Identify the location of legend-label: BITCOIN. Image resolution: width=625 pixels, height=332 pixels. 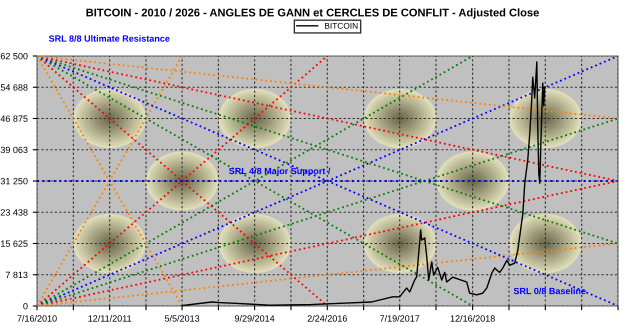
(341, 25).